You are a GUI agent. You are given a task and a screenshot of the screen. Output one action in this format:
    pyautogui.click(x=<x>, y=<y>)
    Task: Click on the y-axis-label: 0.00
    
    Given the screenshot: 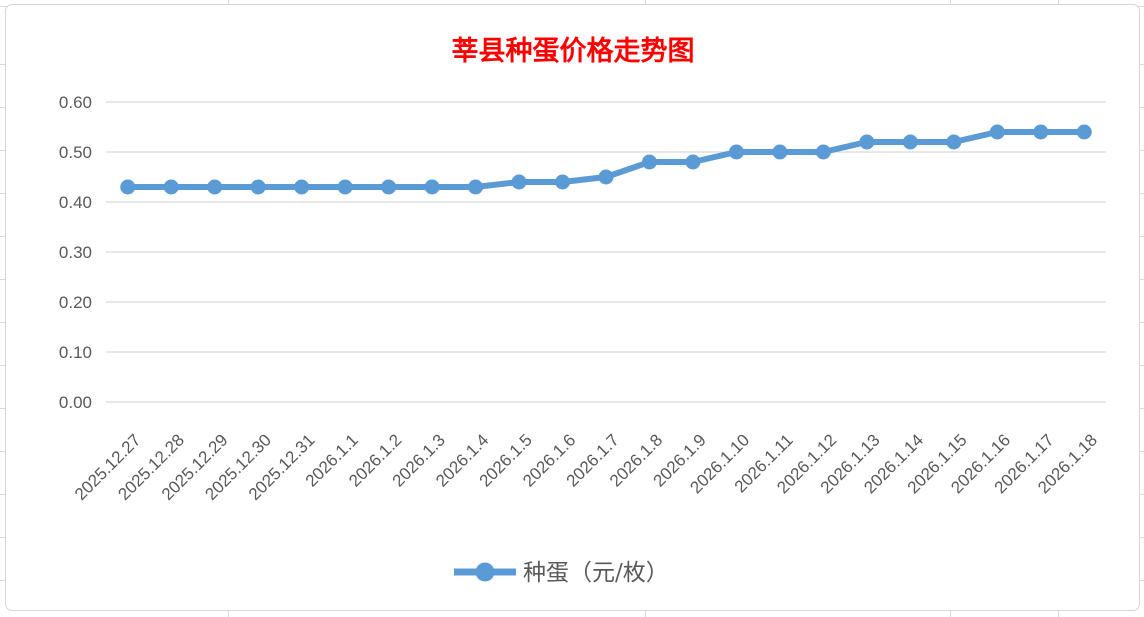 What is the action you would take?
    pyautogui.click(x=75, y=402)
    